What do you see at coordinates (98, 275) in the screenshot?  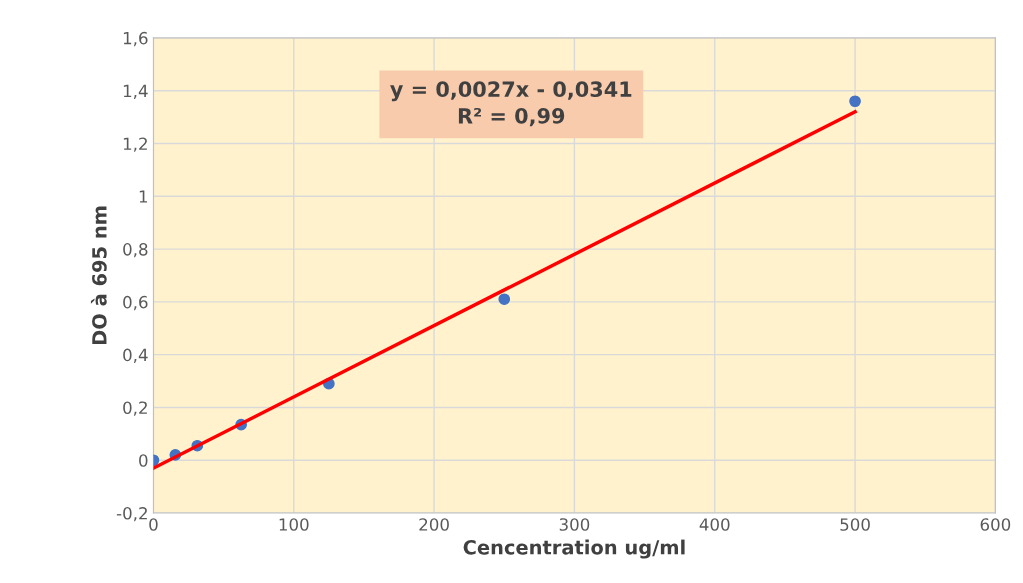 I see `y-axis-title: DO à 695 nm` at bounding box center [98, 275].